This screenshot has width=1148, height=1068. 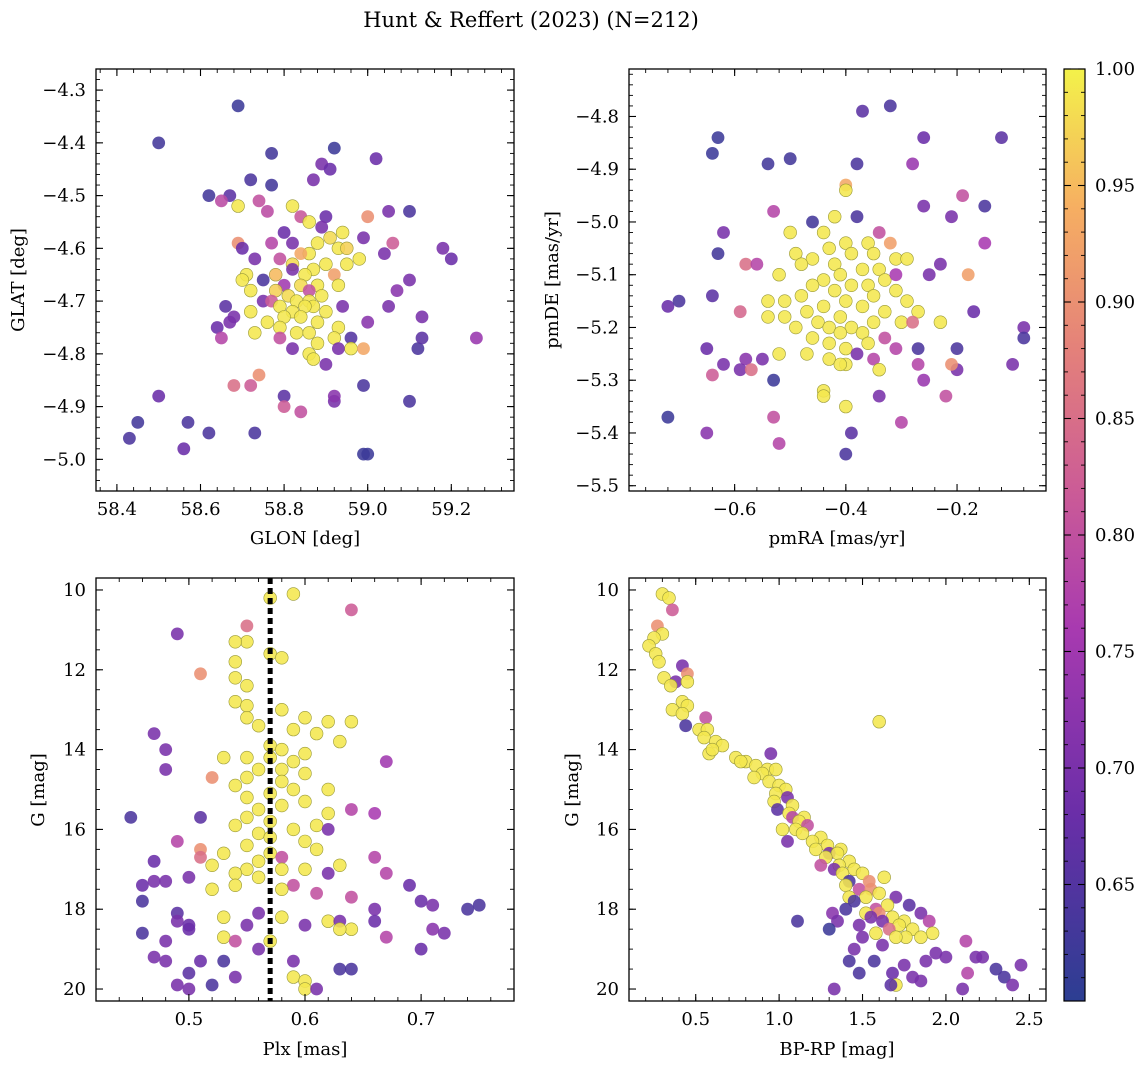 What do you see at coordinates (64, 301) in the screenshot?
I see `y-tick-label: −4.7` at bounding box center [64, 301].